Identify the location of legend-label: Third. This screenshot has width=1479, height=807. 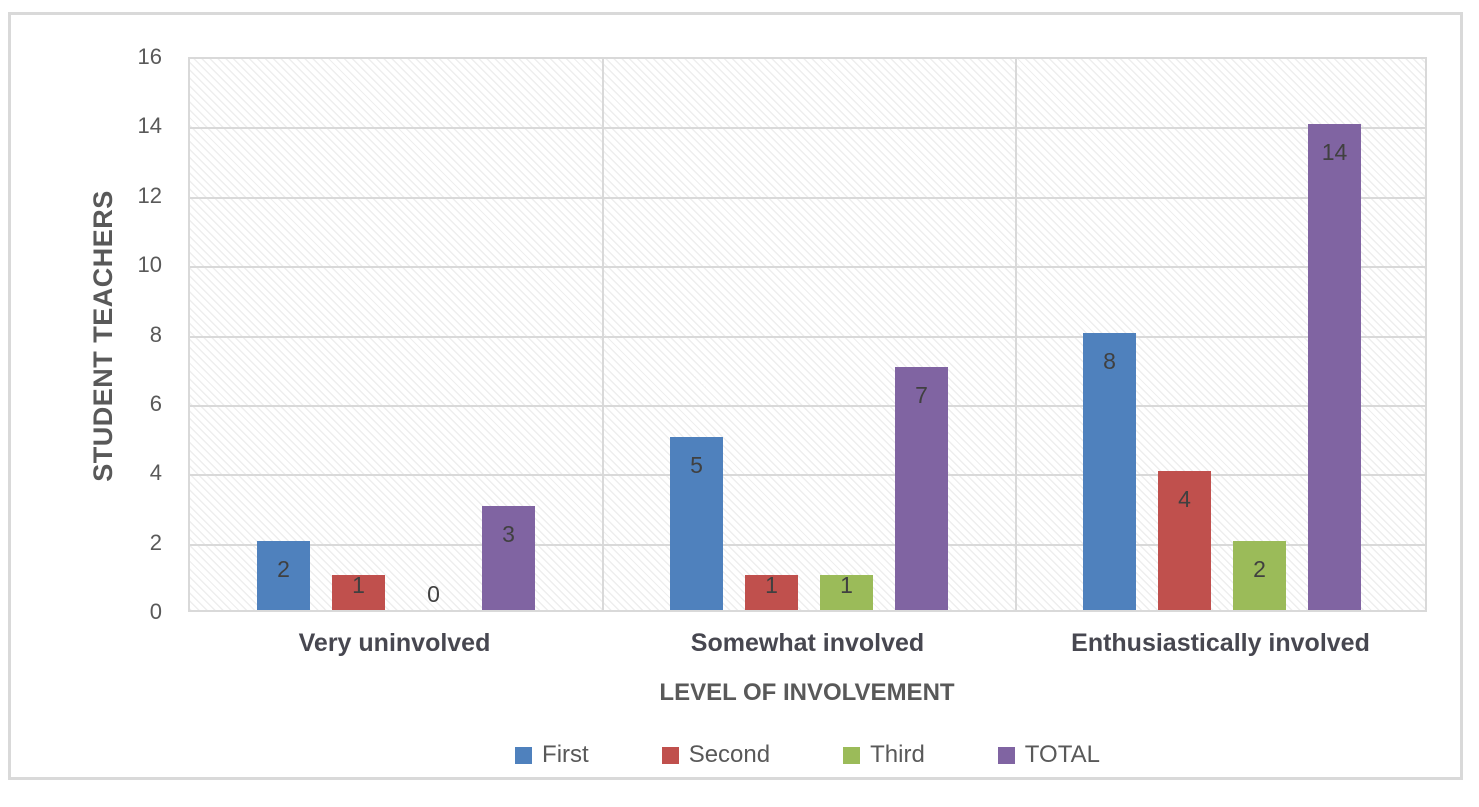
(897, 754).